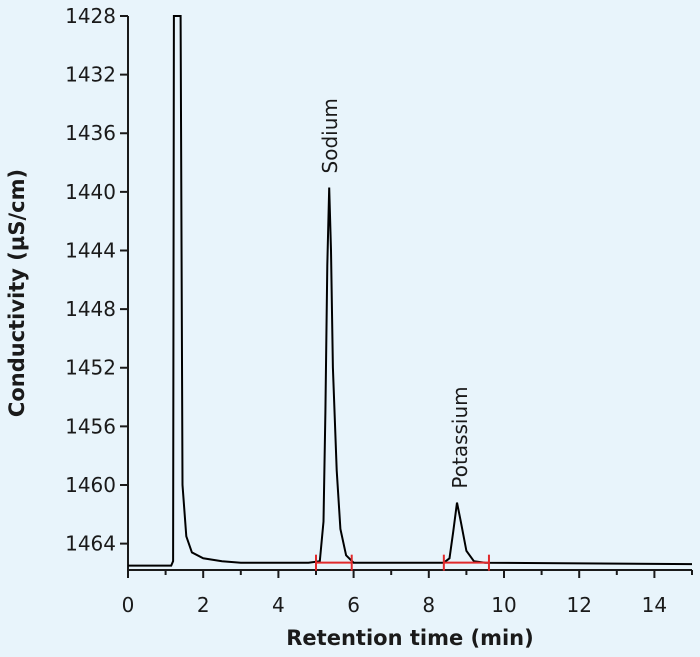 The height and width of the screenshot is (657, 700). What do you see at coordinates (353, 605) in the screenshot?
I see `x-tick-label: 6` at bounding box center [353, 605].